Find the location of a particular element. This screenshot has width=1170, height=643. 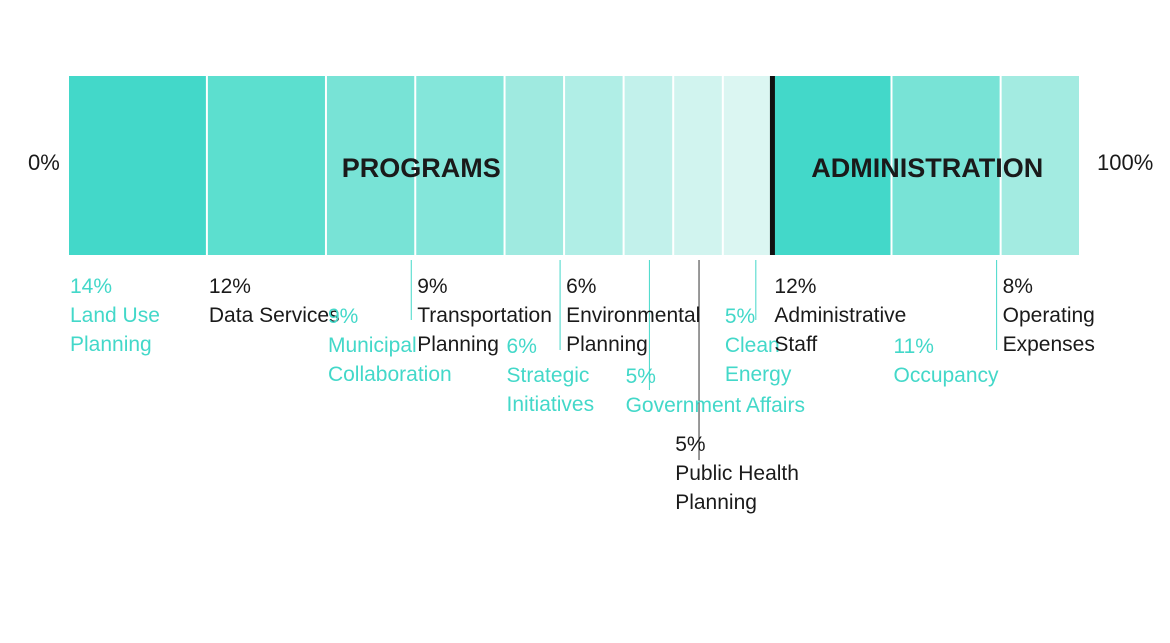

group-label: ADMINISTRATION is located at coordinates (927, 168).